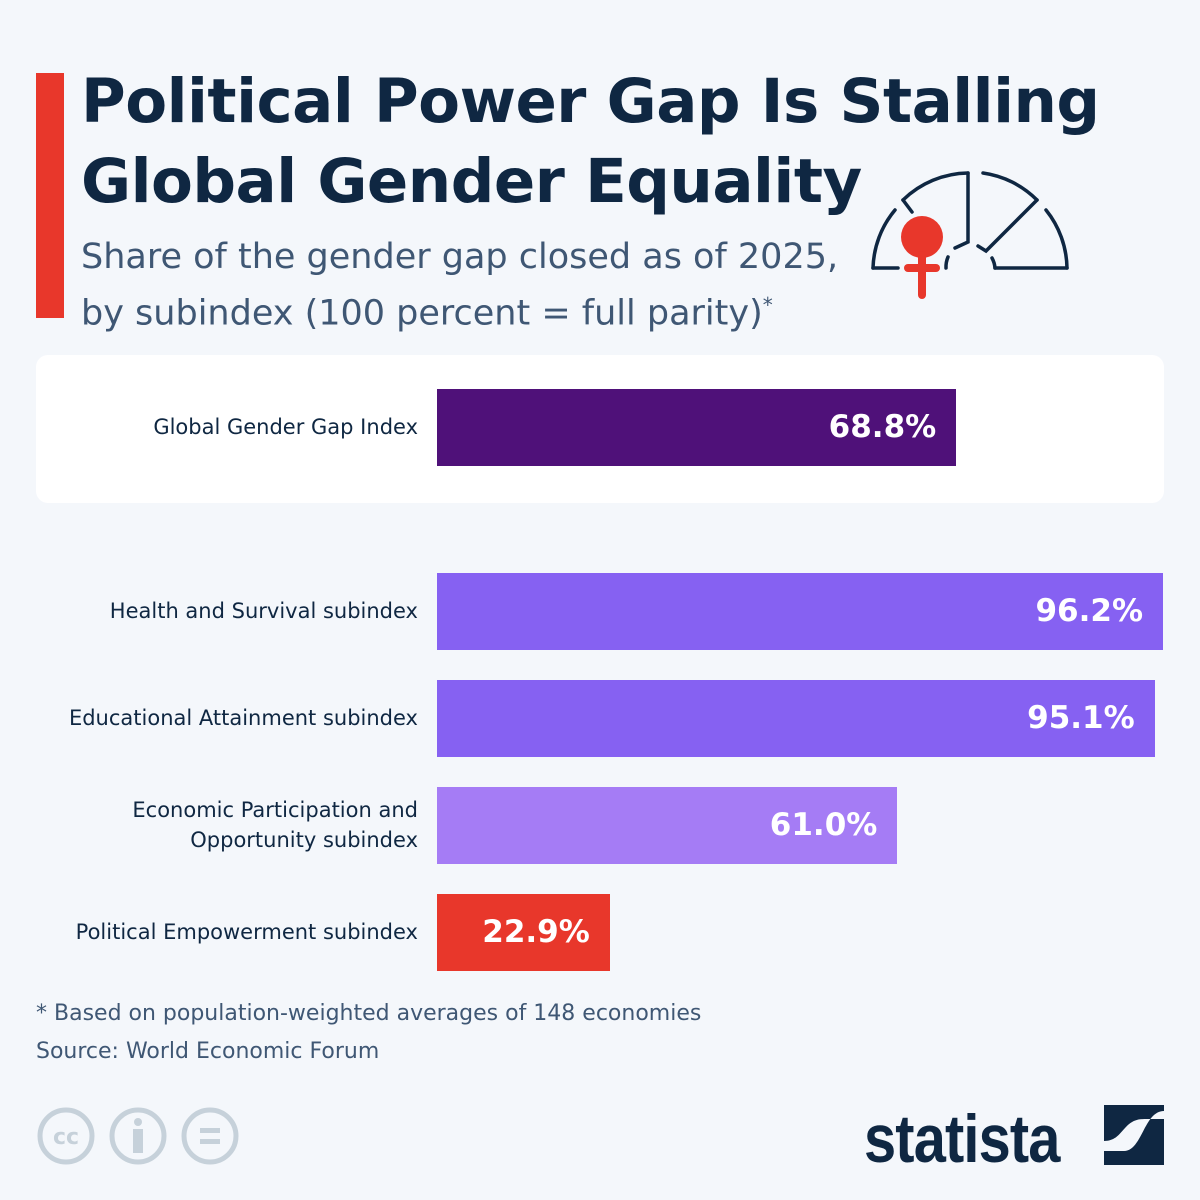 Image resolution: width=1200 pixels, height=1200 pixels. I want to click on attribution-icon, so click(138, 1136).